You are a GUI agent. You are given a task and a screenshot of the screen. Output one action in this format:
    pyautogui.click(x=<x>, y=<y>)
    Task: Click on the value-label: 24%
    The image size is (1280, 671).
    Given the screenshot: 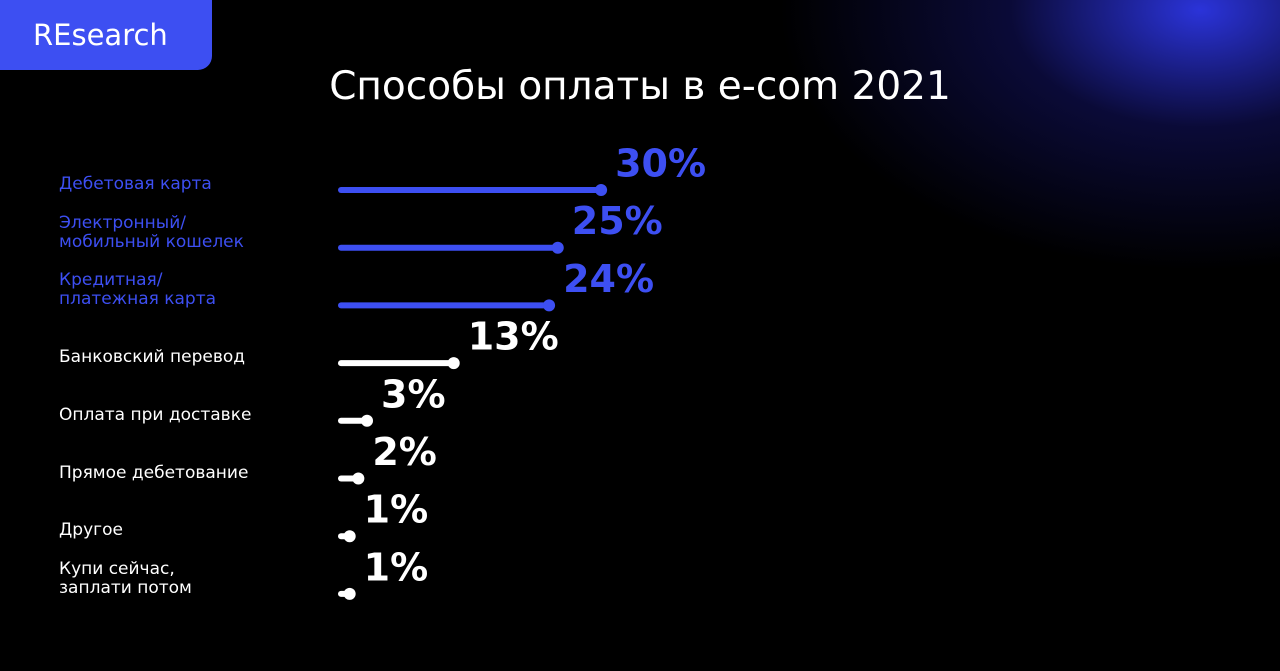 What is the action you would take?
    pyautogui.click(x=608, y=279)
    